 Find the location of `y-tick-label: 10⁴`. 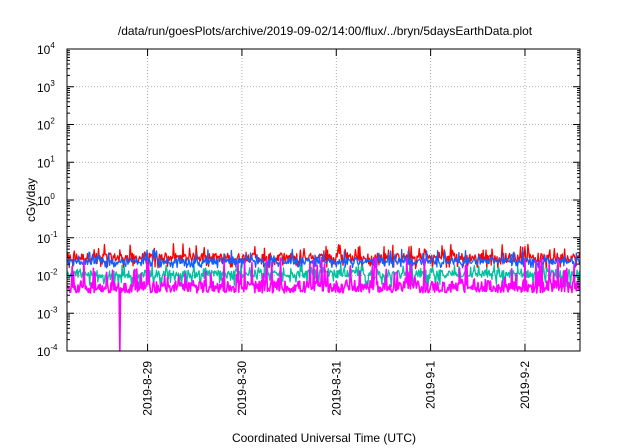

y-tick-label: 10⁴ is located at coordinates (46, 49).